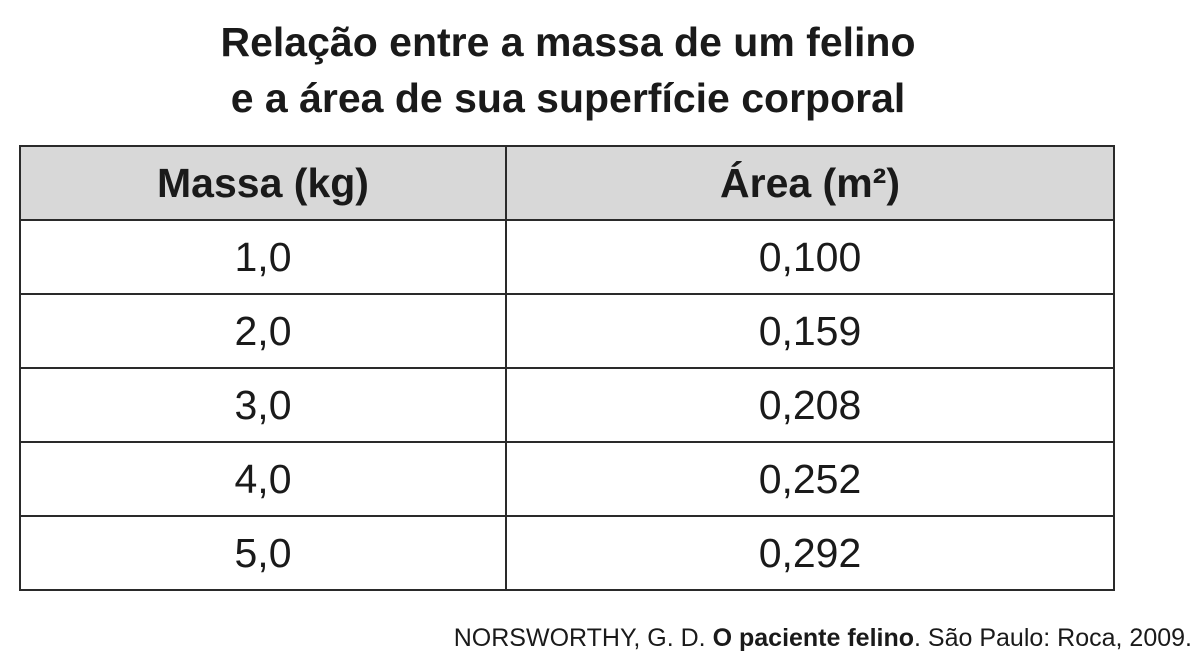  Describe the element at coordinates (810, 479) in the screenshot. I see `table-cell: 0,252` at that location.